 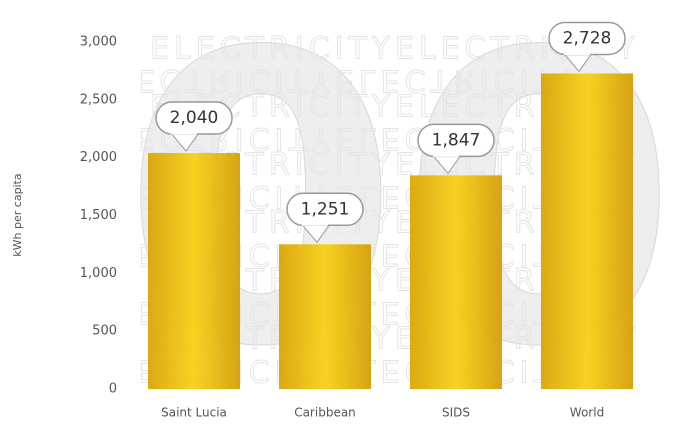 I want to click on value-label: 2,728, so click(x=587, y=38).